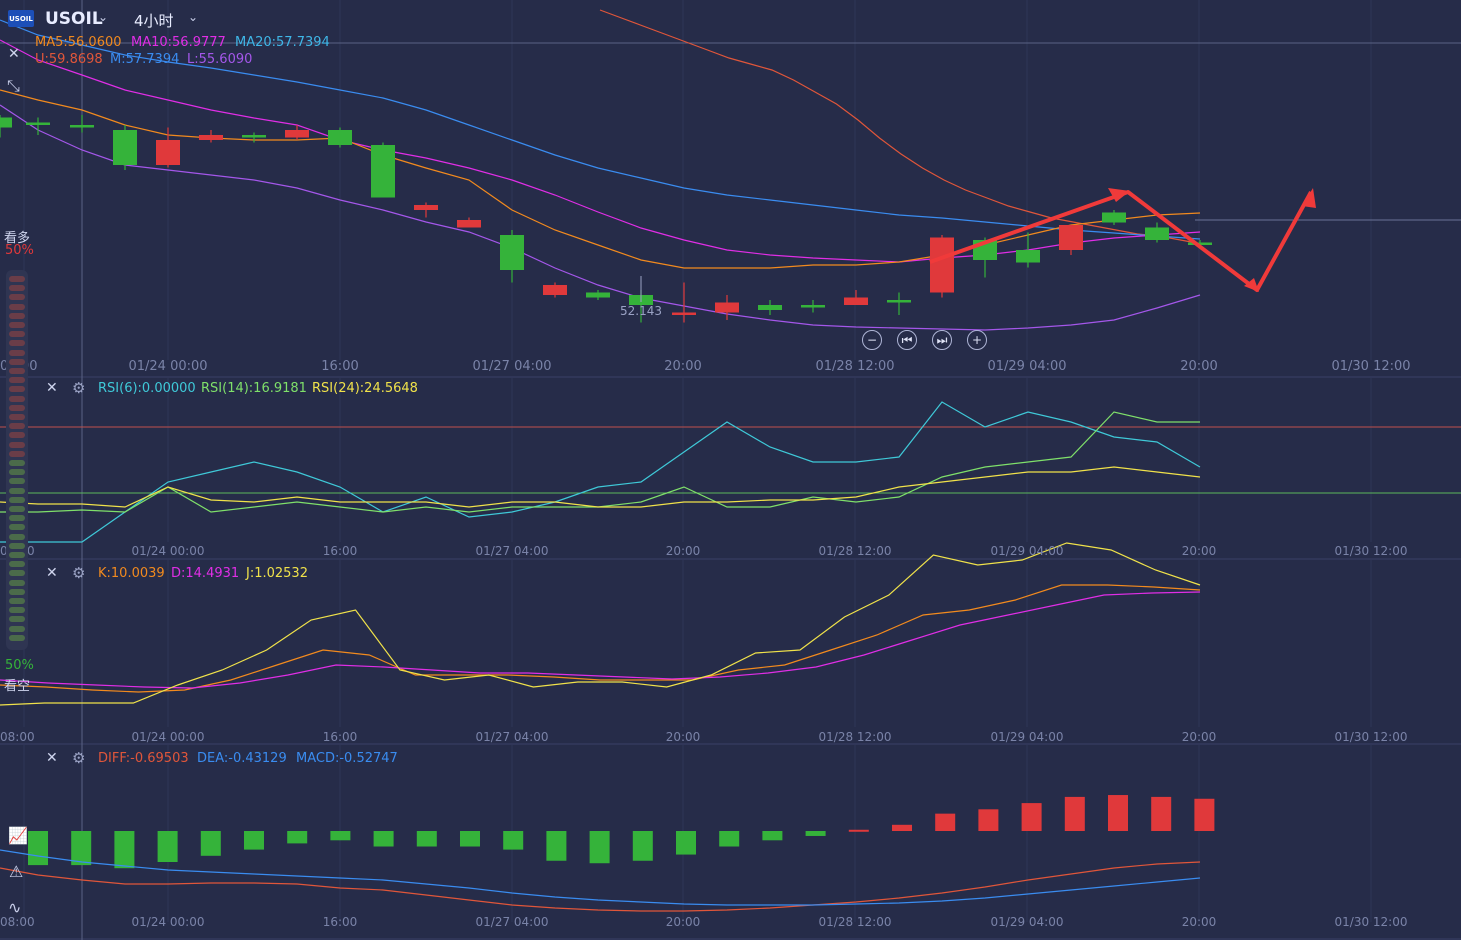 Image resolution: width=1461 pixels, height=940 pixels. I want to click on ma5-legend: MA5:56.0600, so click(78, 42).